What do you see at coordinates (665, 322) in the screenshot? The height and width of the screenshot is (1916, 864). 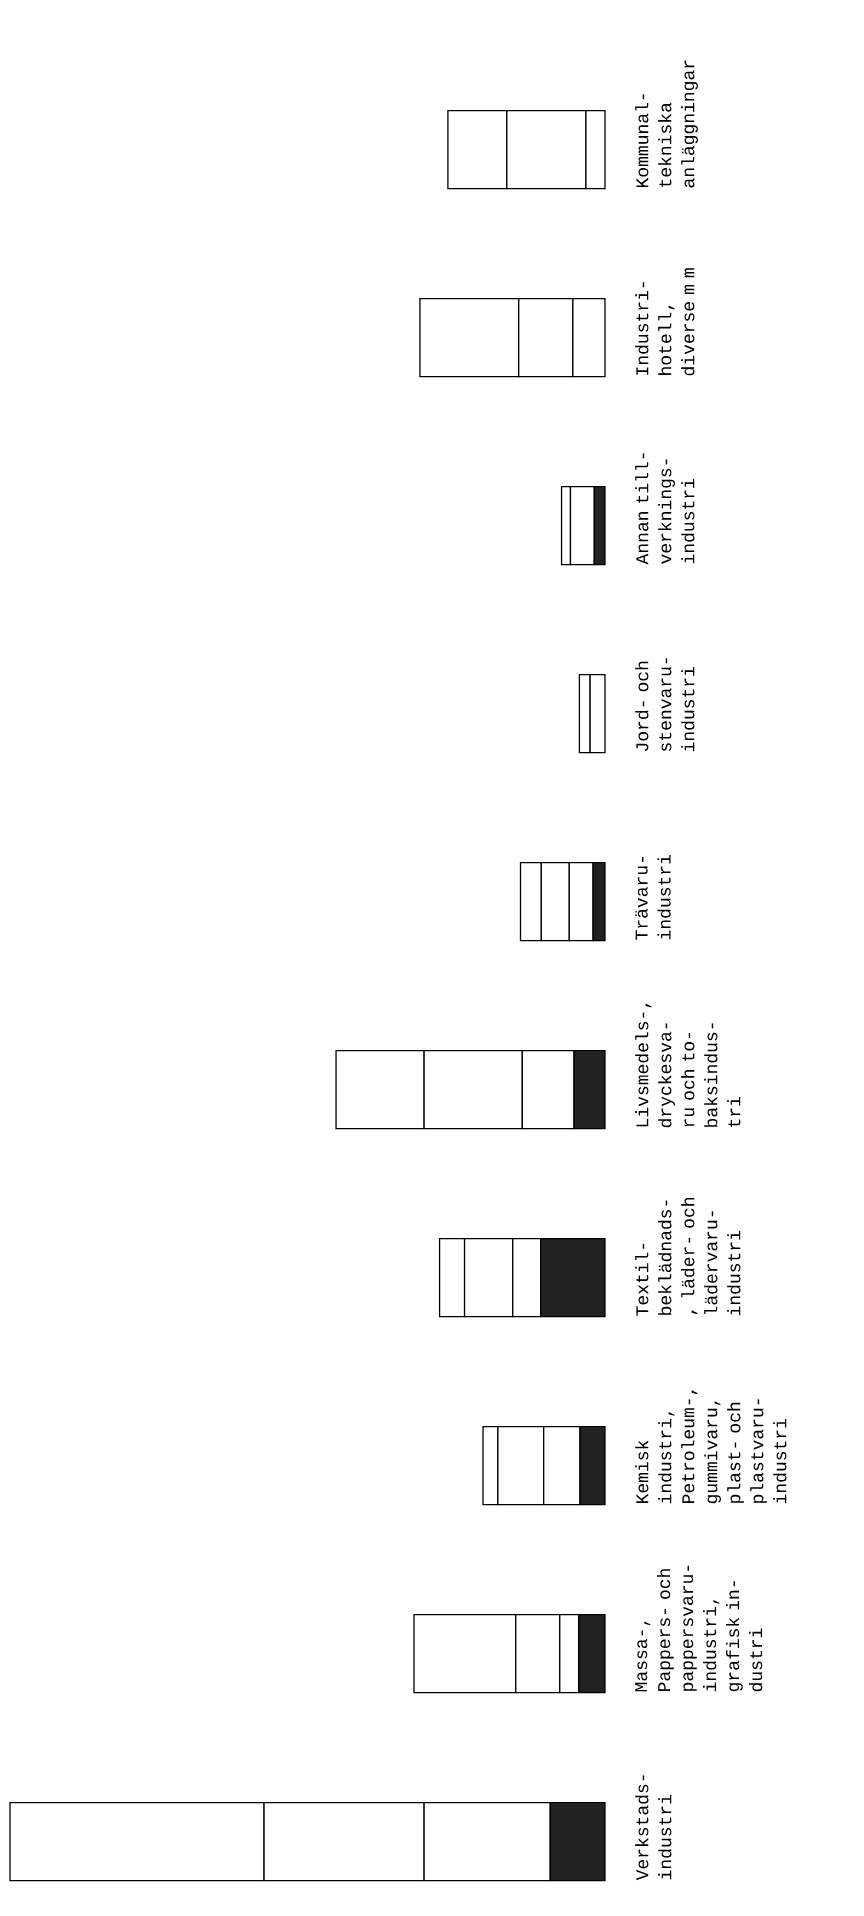 I see `y-tick-label: Industri- hotell, diverse m m` at bounding box center [665, 322].